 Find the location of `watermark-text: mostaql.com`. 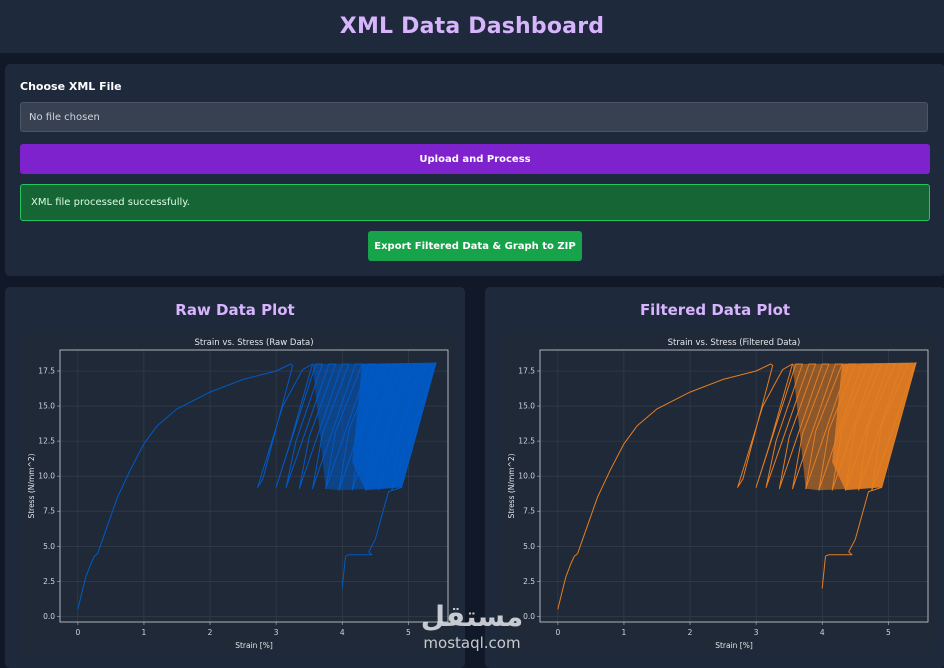

watermark-text: mostaql.com is located at coordinates (472, 643).